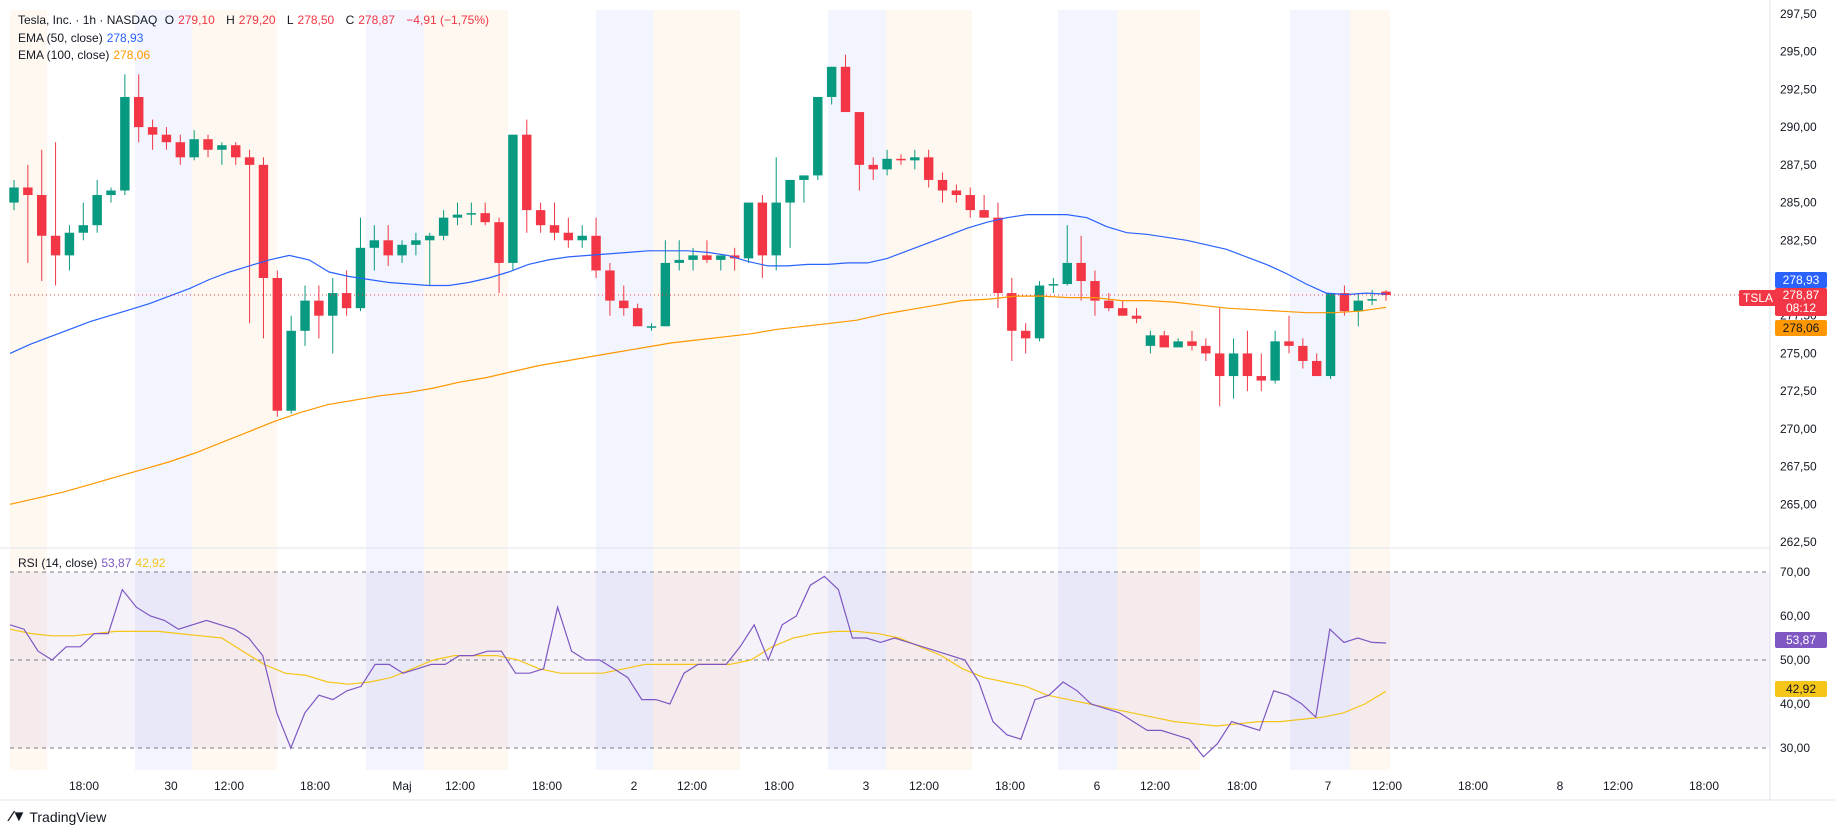 This screenshot has height=836, width=1835. What do you see at coordinates (1801, 295) in the screenshot?
I see `last-price-value: 278,87` at bounding box center [1801, 295].